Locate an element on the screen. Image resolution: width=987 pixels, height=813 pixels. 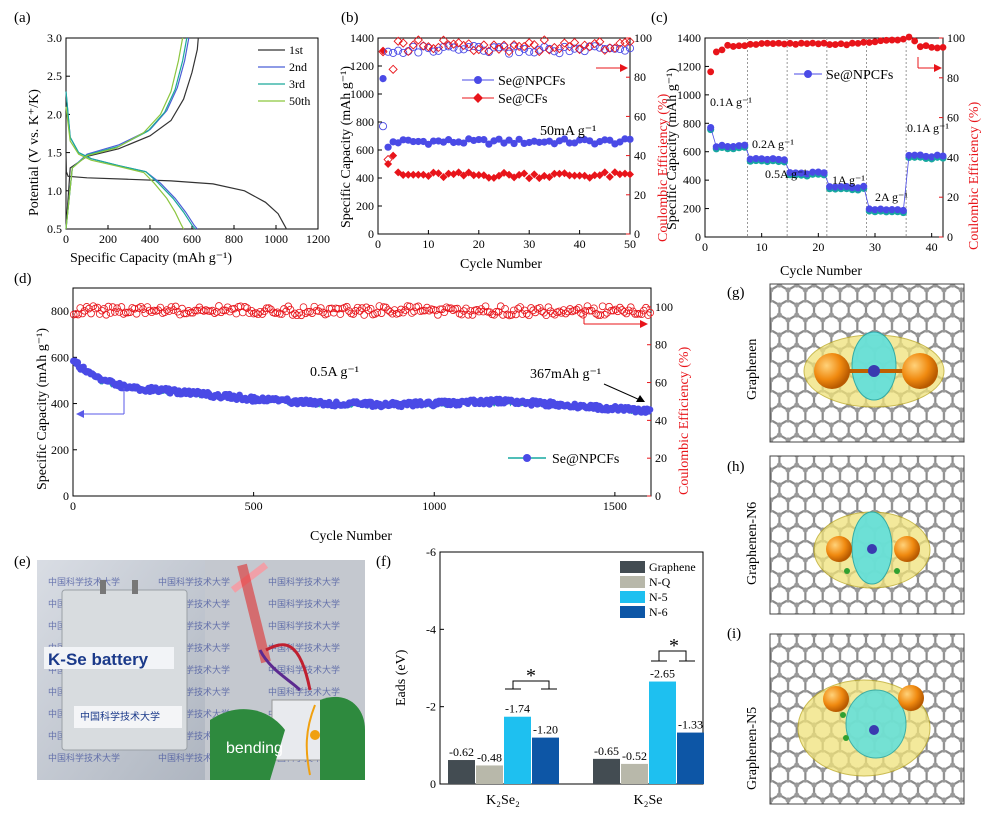
panel-b-y2tick-label: 100 is located at coordinates (643, 38).